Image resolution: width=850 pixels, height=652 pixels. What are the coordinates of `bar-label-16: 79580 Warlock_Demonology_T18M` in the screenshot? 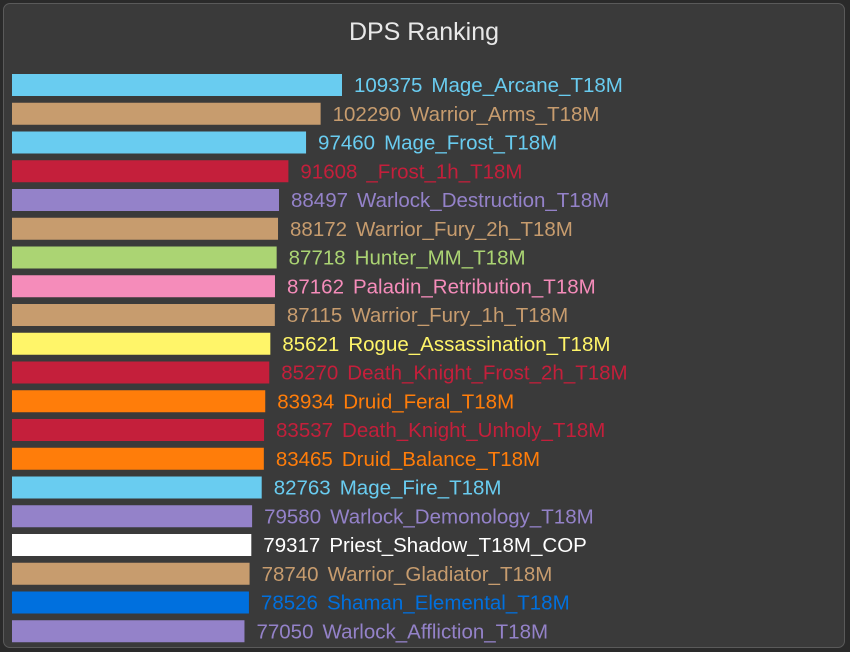 It's located at (429, 516).